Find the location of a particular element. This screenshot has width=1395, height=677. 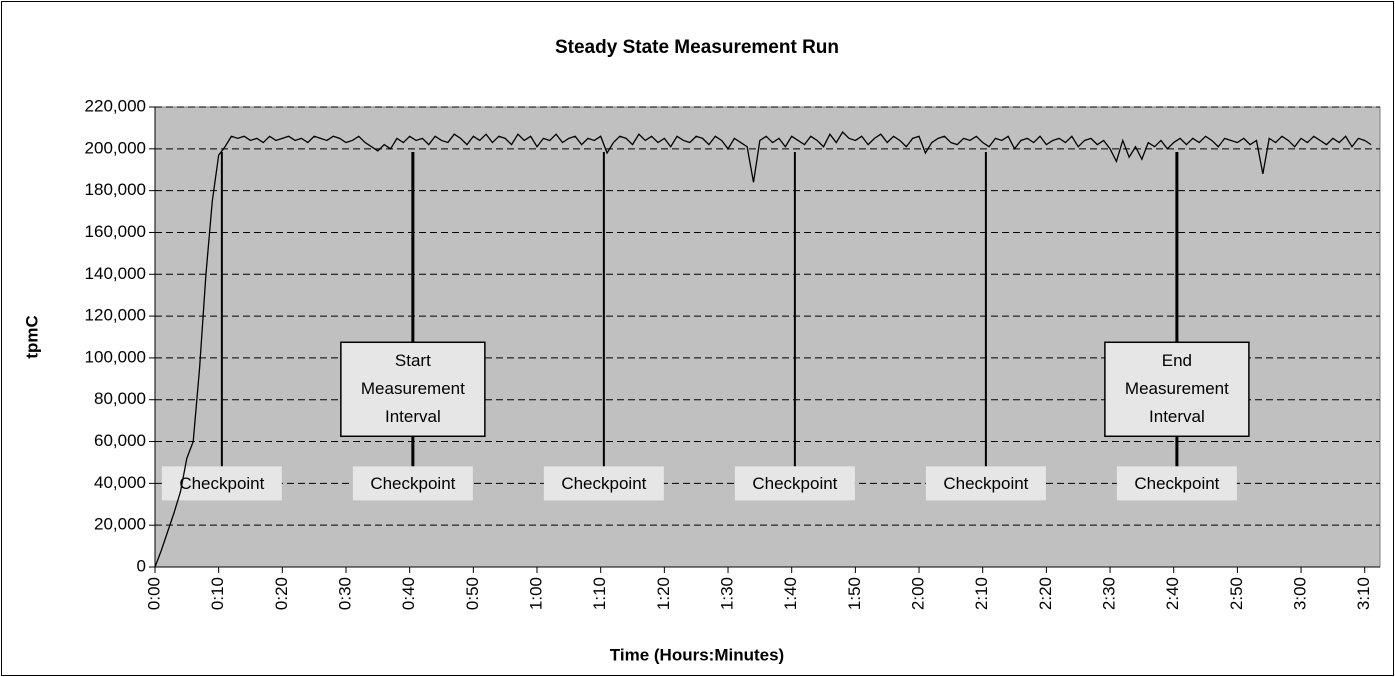

y-tick-label: 200,000 is located at coordinates (115, 147).